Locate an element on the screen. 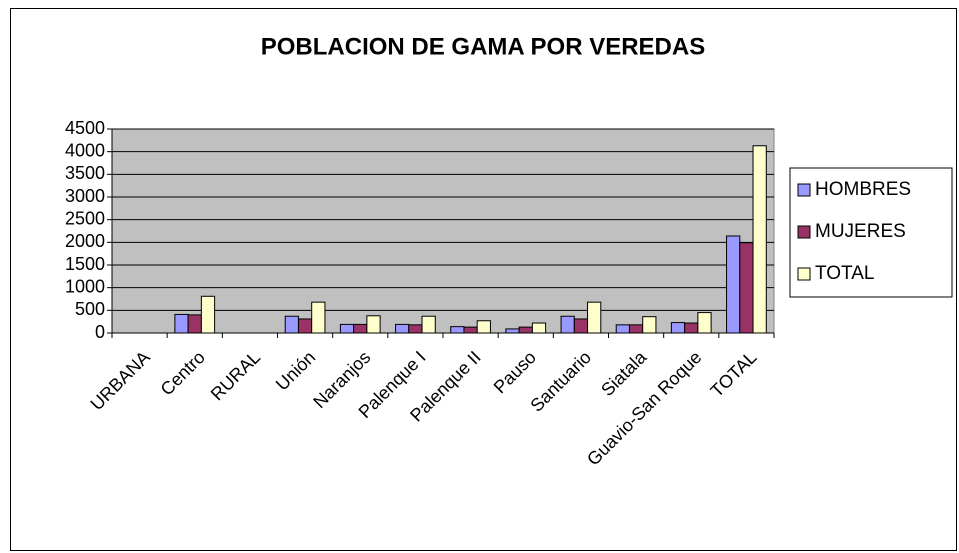 The height and width of the screenshot is (553, 959). y-tick-label: 500 is located at coordinates (90, 309).